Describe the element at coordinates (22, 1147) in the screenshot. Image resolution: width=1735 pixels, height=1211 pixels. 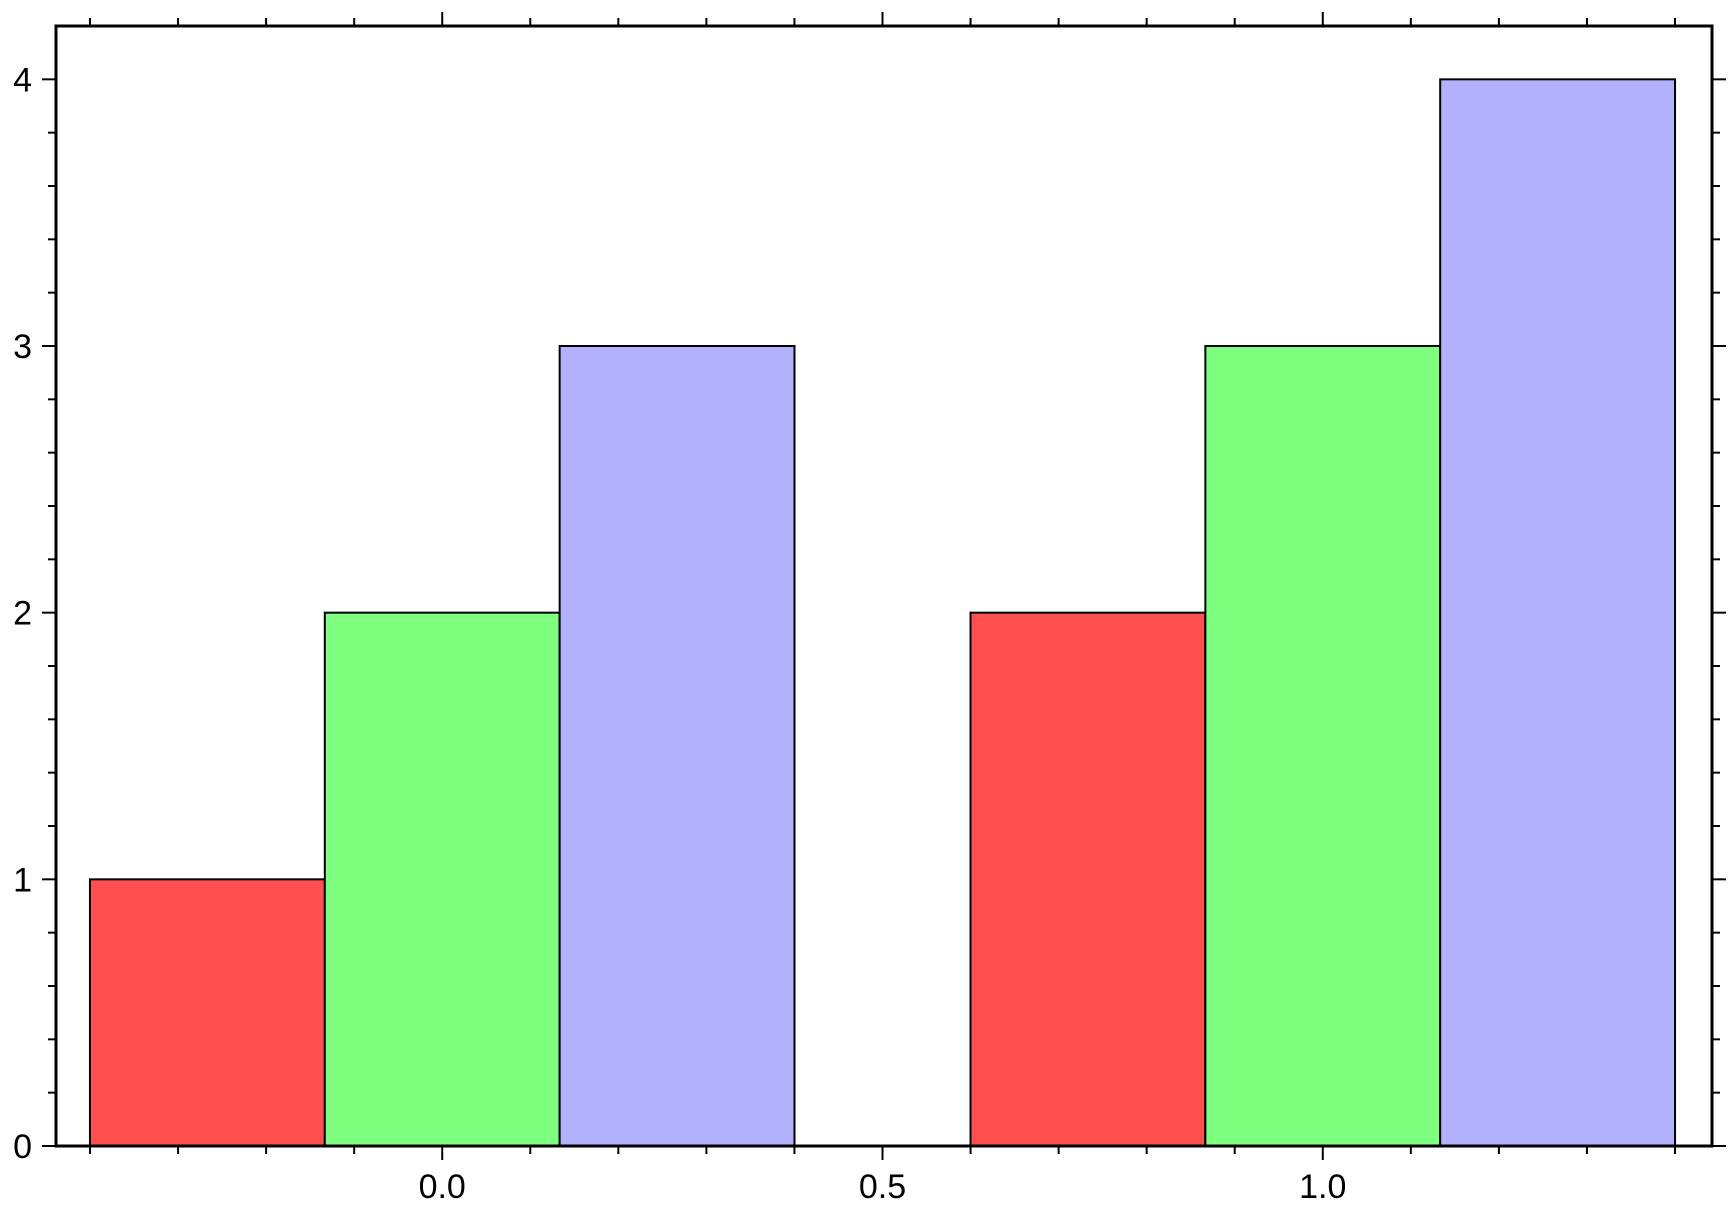
I see `y-tick-label: 0` at that location.